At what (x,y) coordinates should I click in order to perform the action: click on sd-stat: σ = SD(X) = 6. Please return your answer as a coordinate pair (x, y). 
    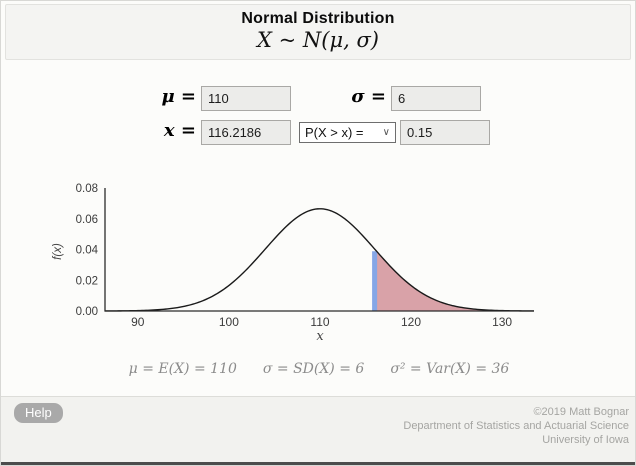
    Looking at the image, I should click on (313, 369).